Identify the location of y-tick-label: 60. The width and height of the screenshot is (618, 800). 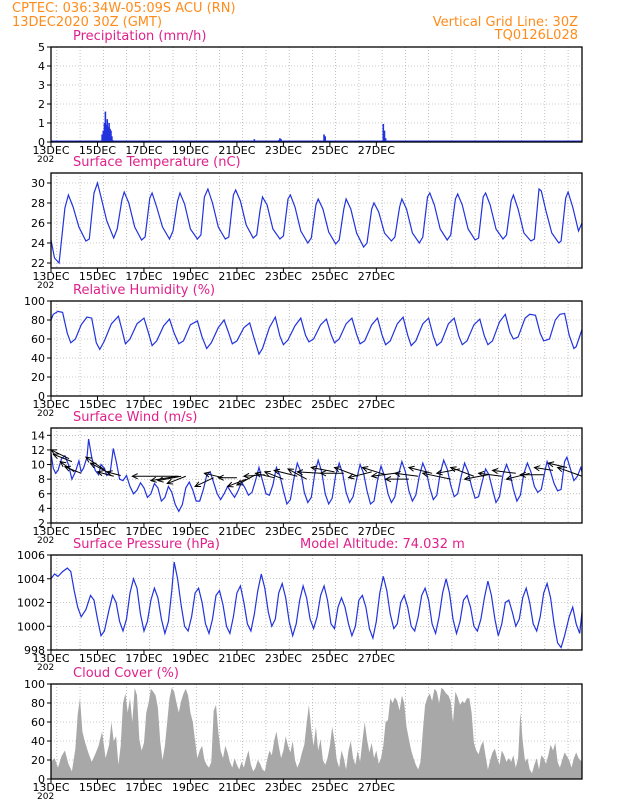
(38, 722).